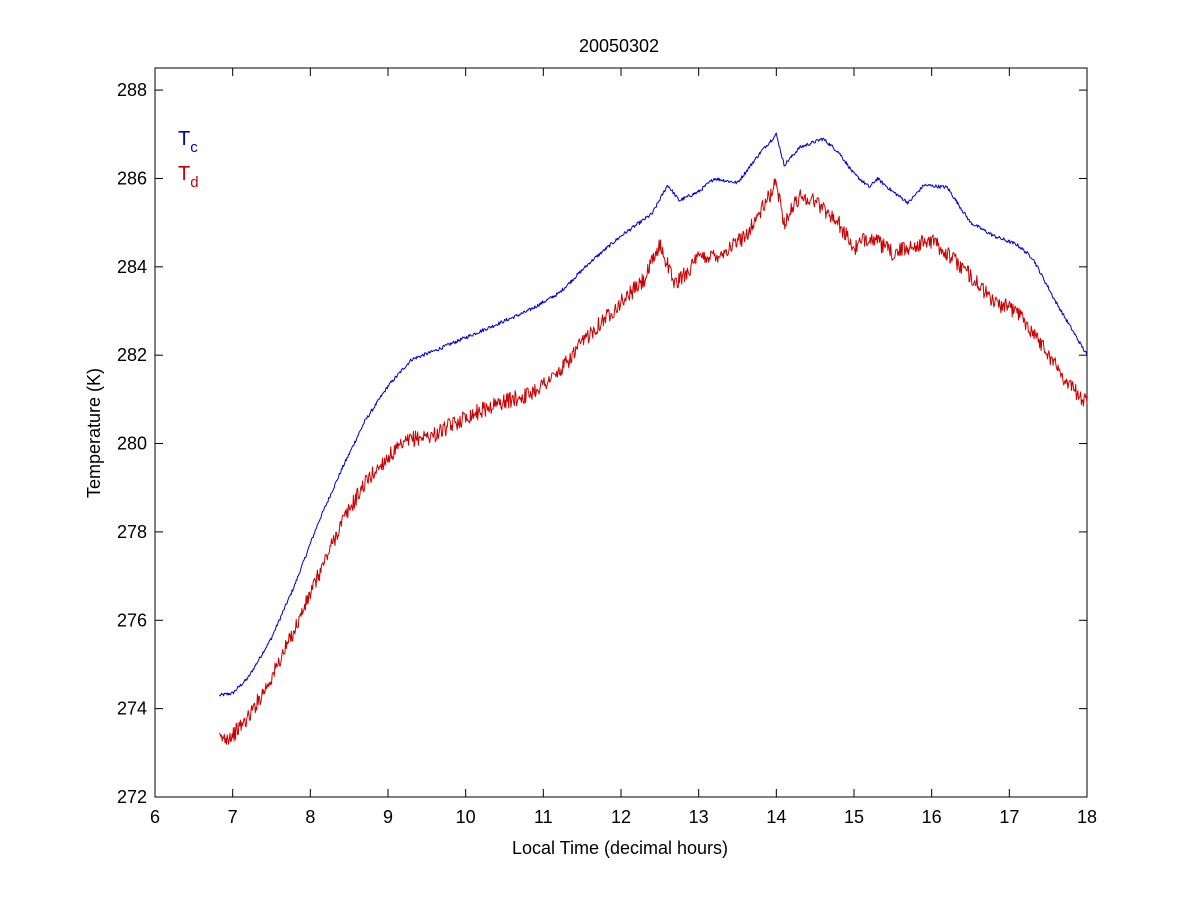 The width and height of the screenshot is (1200, 900). Describe the element at coordinates (94, 433) in the screenshot. I see `y-axis-label: Temperature (K)` at that location.